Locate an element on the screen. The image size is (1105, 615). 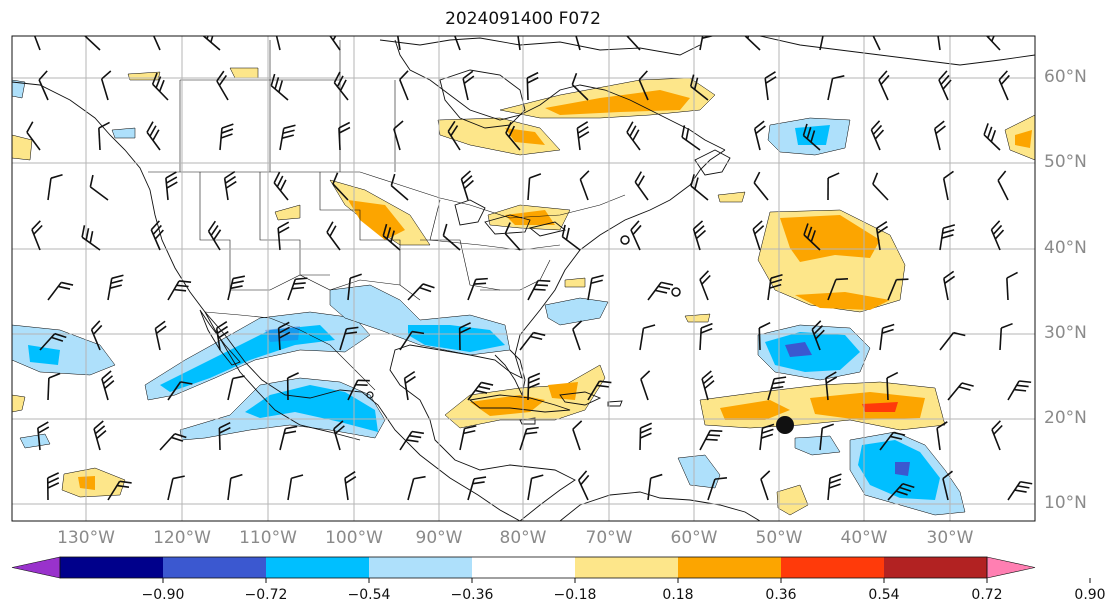
hispaniola is located at coordinates (580, 398).